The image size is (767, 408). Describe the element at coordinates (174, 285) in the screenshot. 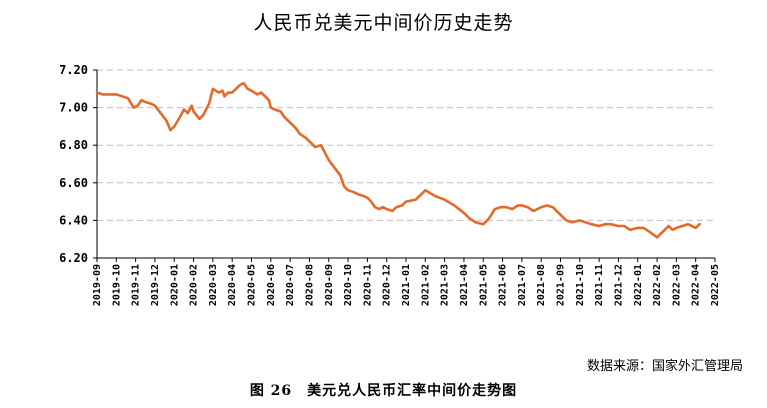

I see `x-tick-label: 2020-01` at that location.